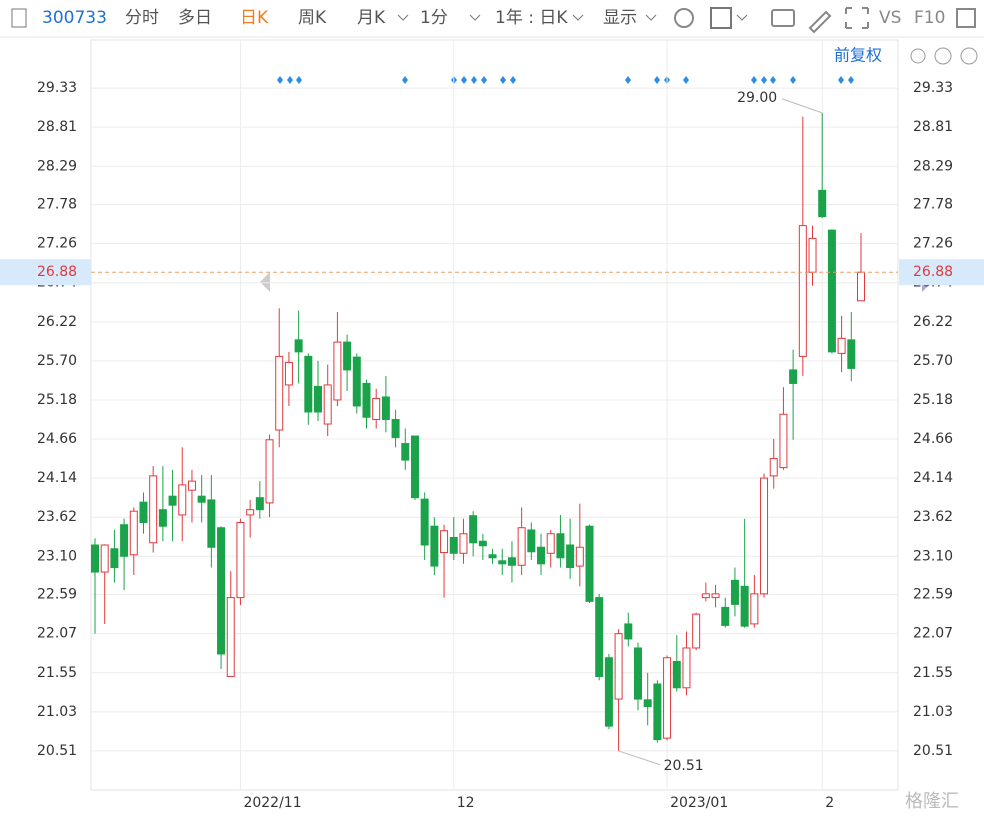 Image resolution: width=984 pixels, height=825 pixels. What do you see at coordinates (820, 22) in the screenshot?
I see `pen-icon` at bounding box center [820, 22].